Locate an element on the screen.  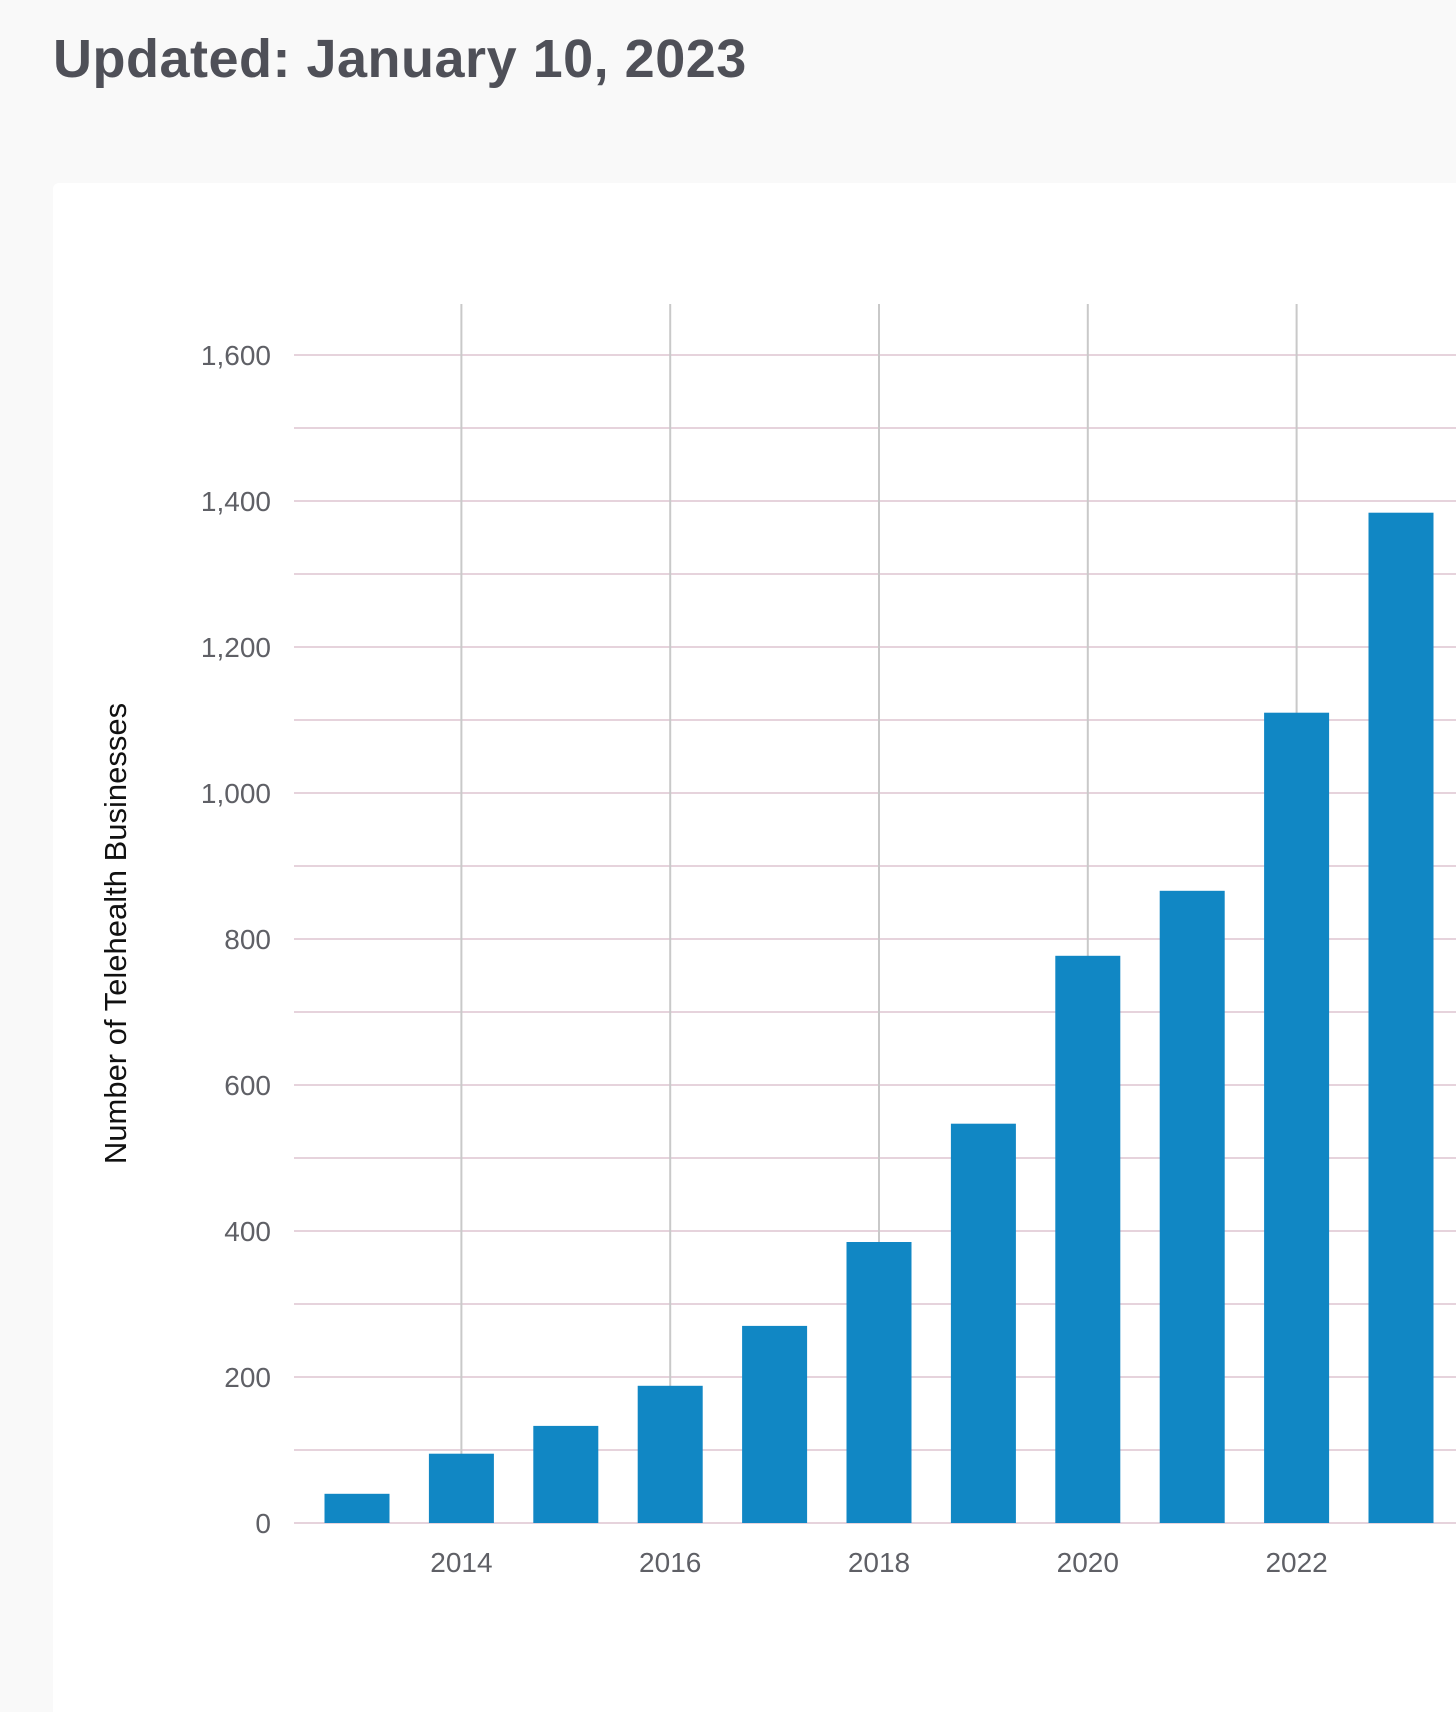
bar-2013 is located at coordinates (357, 1508).